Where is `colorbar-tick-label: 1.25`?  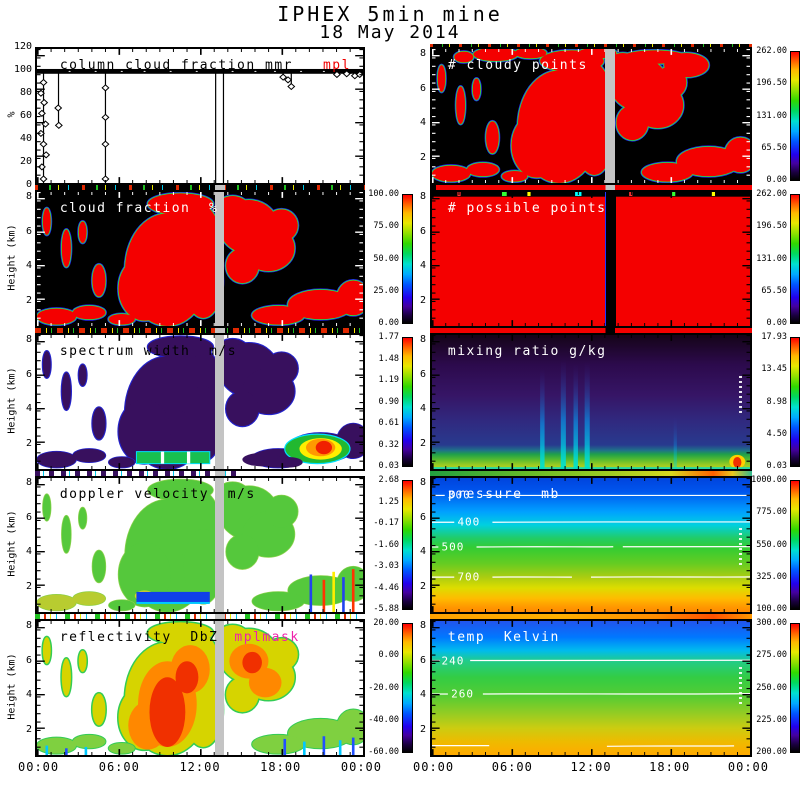 colorbar-tick-label: 1.25 is located at coordinates (388, 501).